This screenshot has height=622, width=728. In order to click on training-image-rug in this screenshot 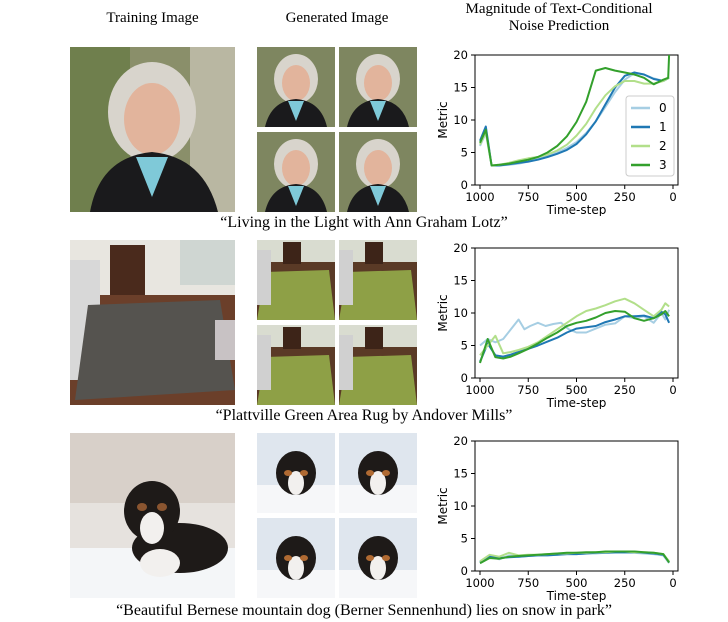, I will do `click(152, 322)`.